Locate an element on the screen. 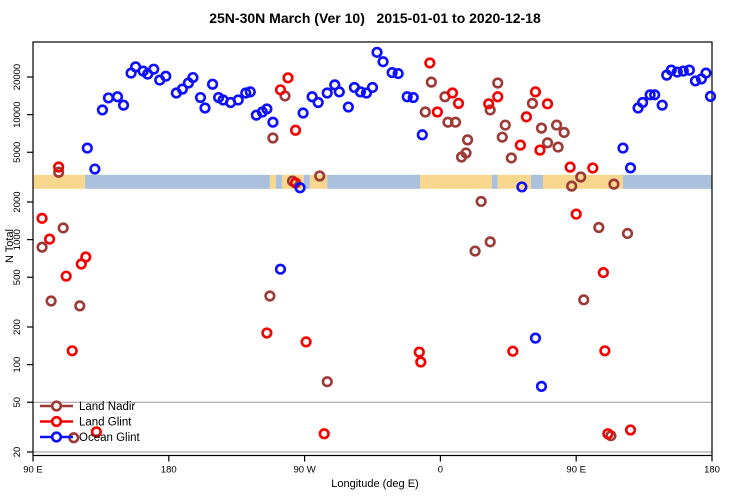  y-tick-label: 50 is located at coordinates (17, 402).